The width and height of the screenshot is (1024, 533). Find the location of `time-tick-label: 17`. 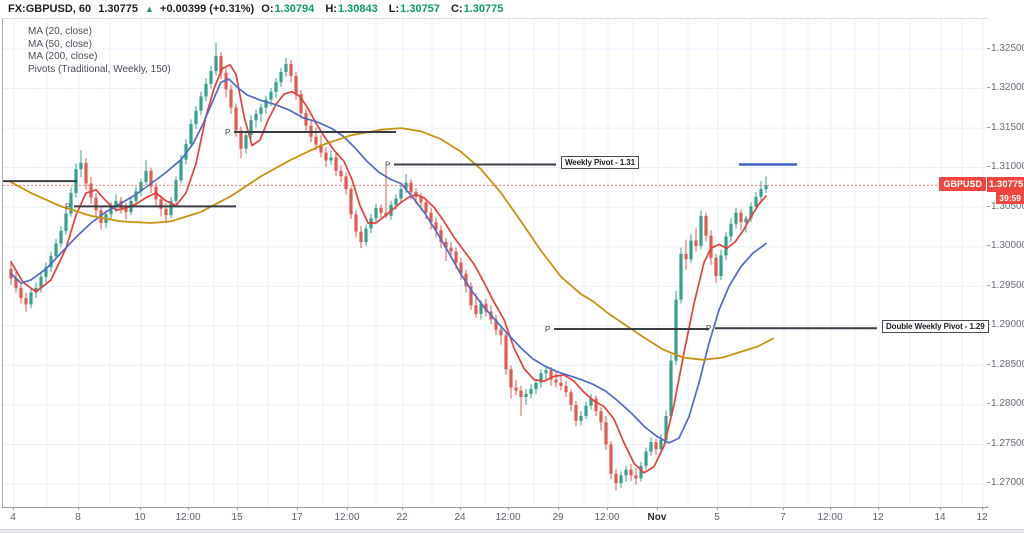

time-tick-label: 17 is located at coordinates (297, 517).